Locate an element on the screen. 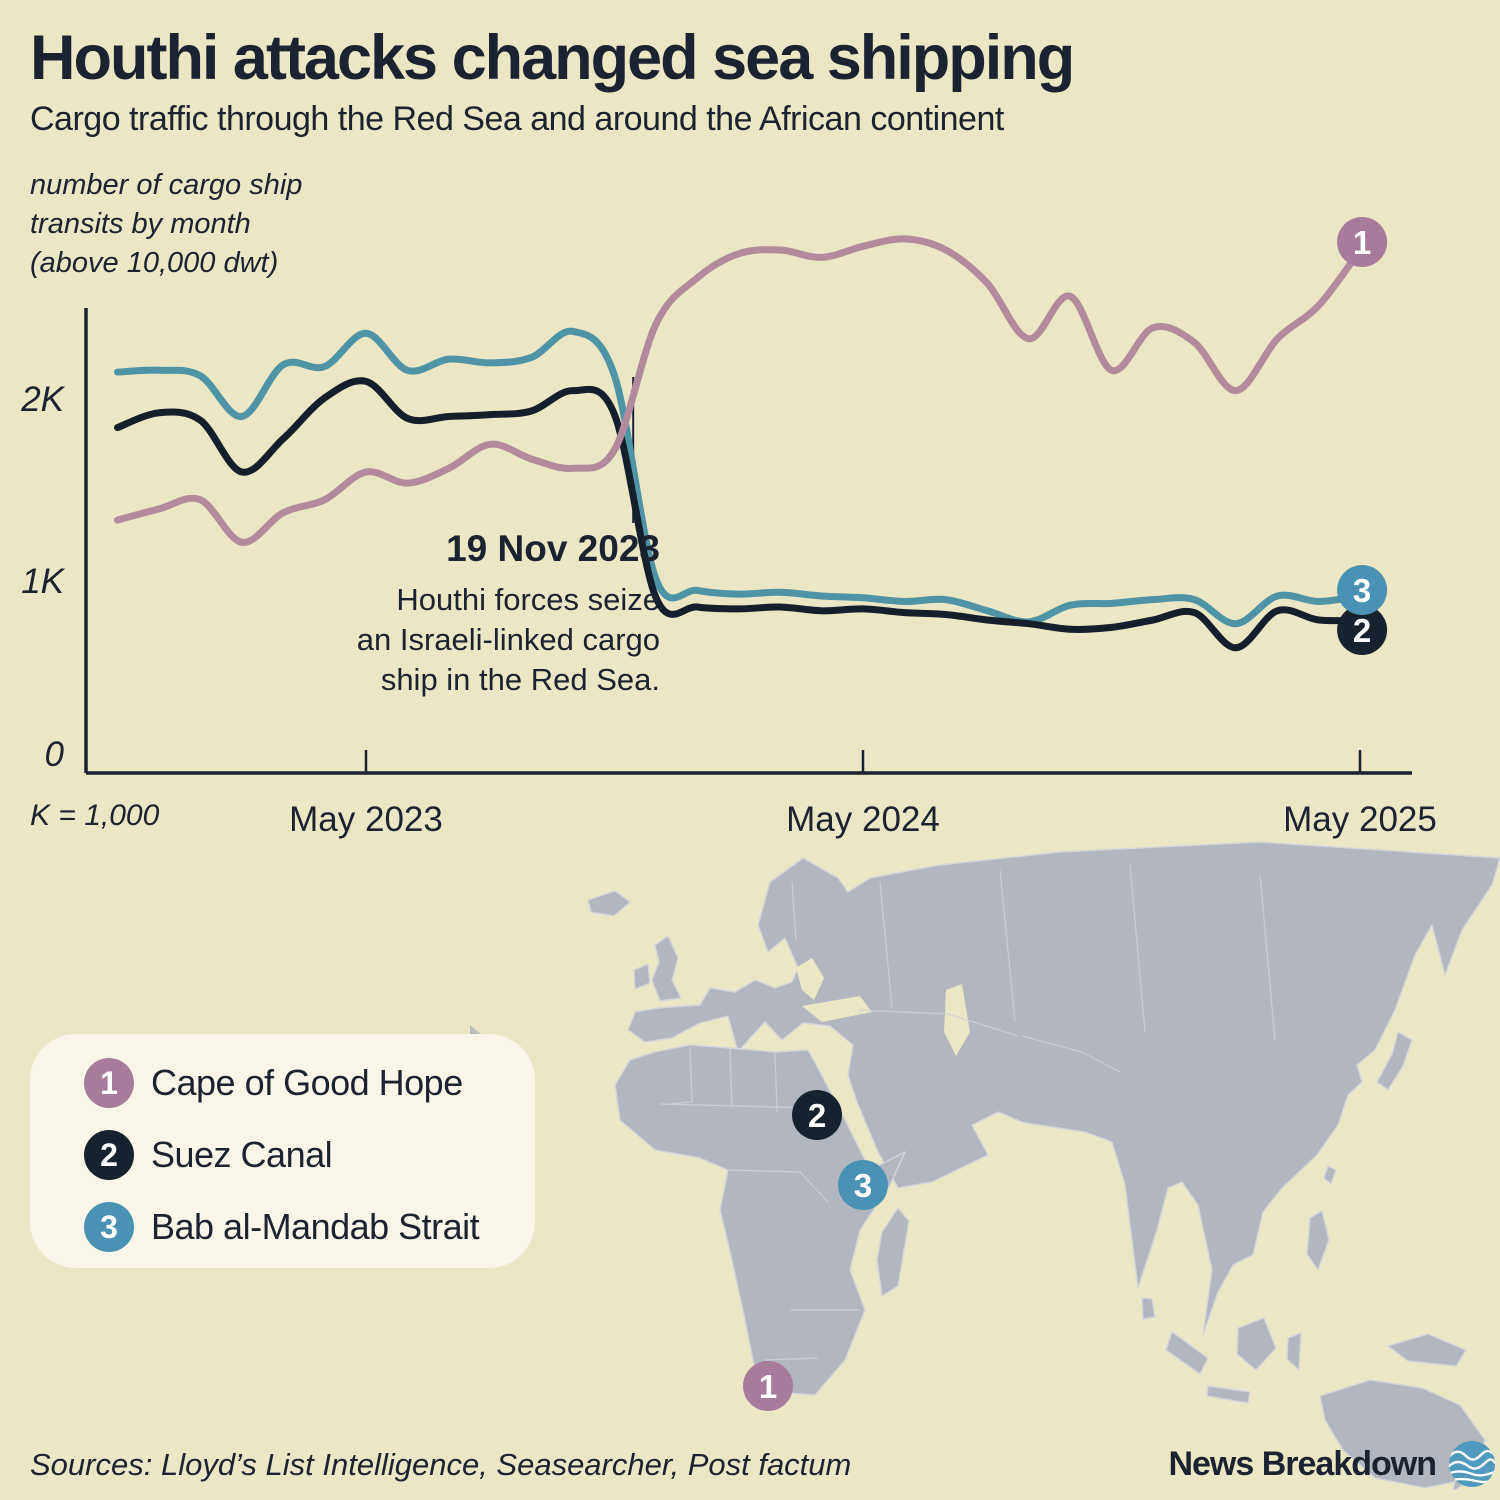 This screenshot has width=1500, height=1500. island-java is located at coordinates (1228, 1394).